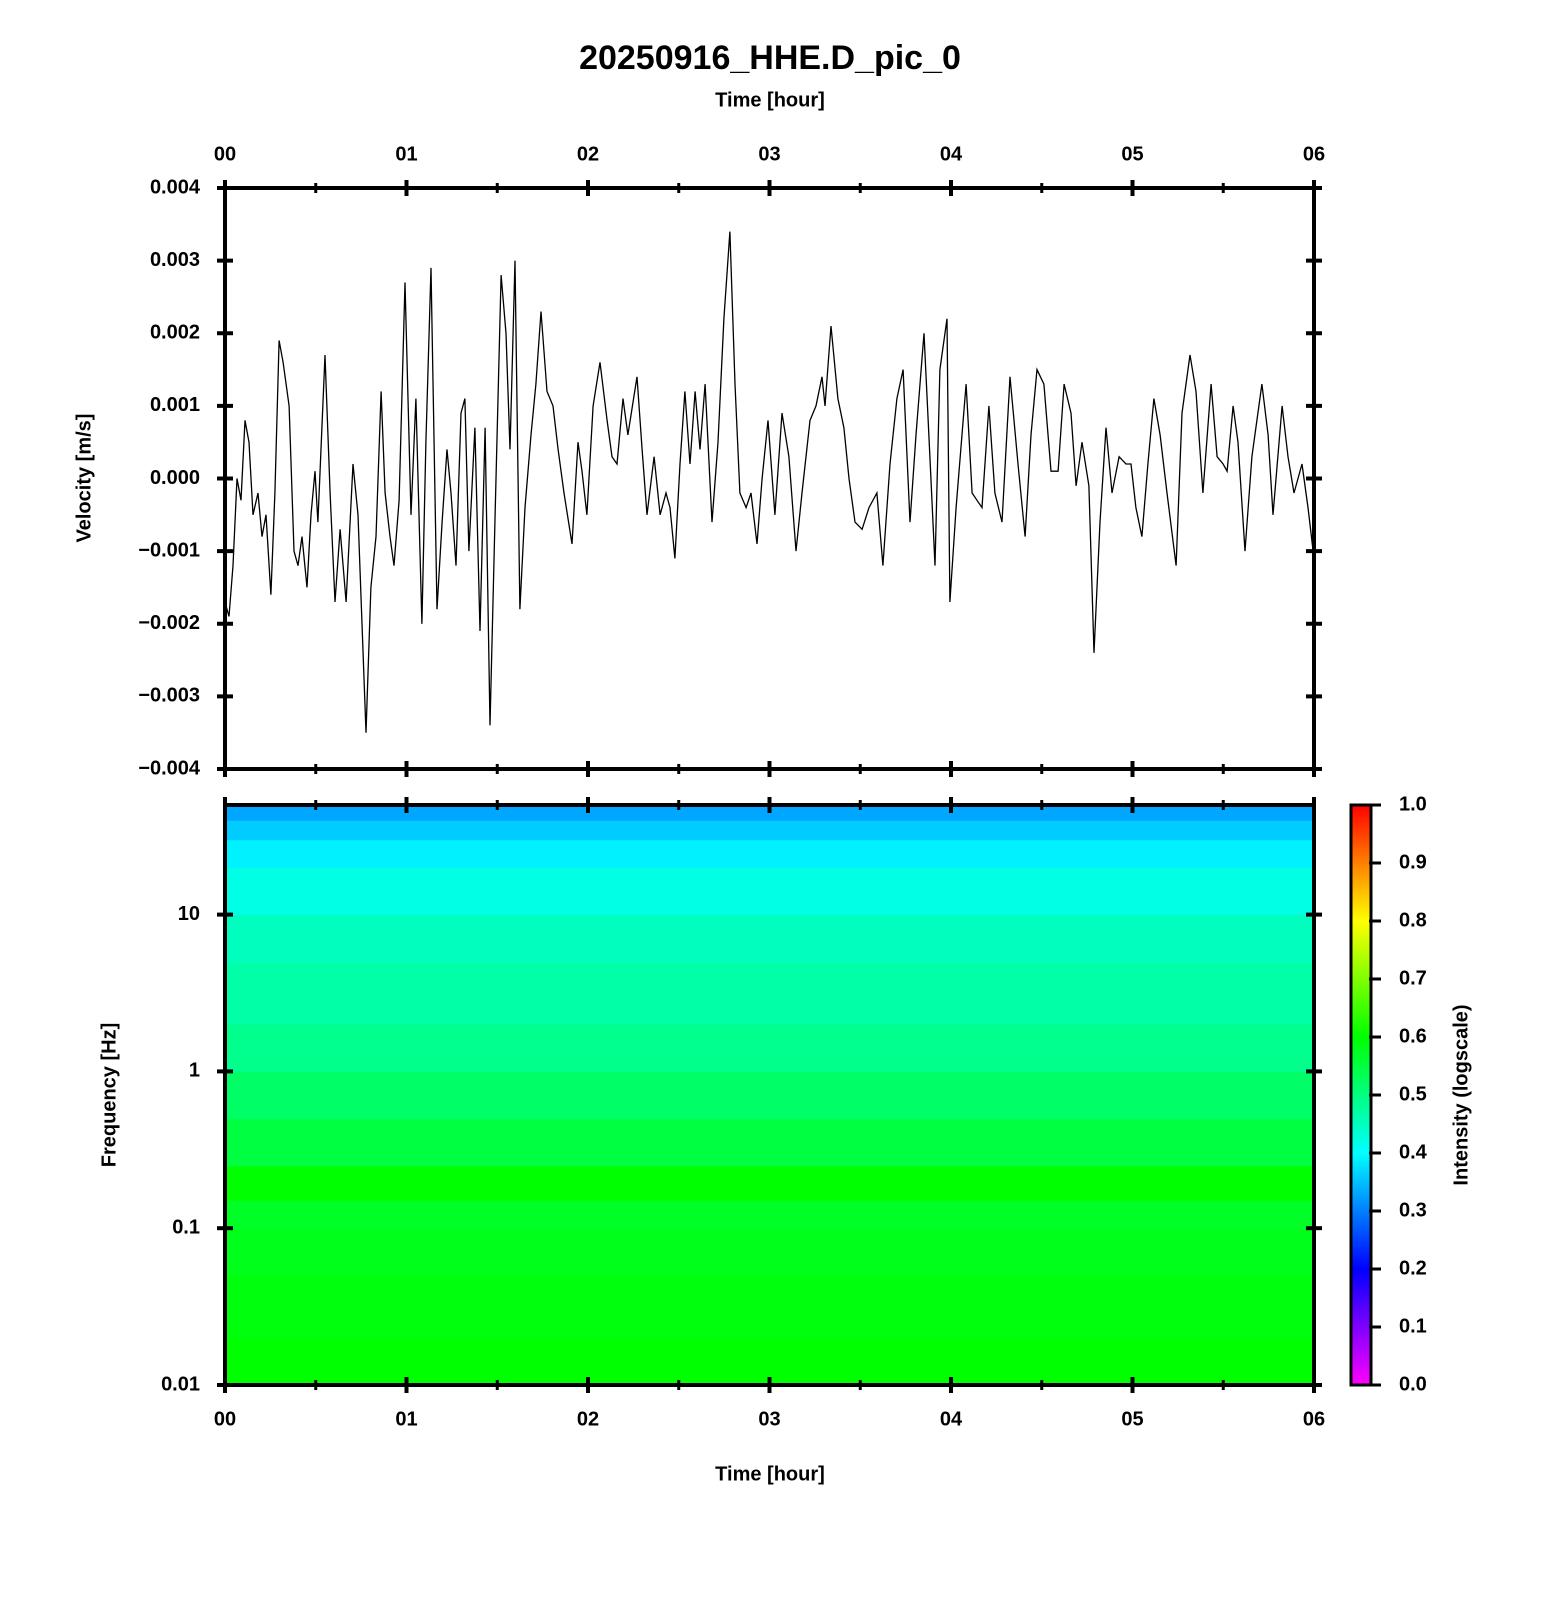 The width and height of the screenshot is (1556, 1600). What do you see at coordinates (175, 405) in the screenshot?
I see `y-tick-label: 0.001` at bounding box center [175, 405].